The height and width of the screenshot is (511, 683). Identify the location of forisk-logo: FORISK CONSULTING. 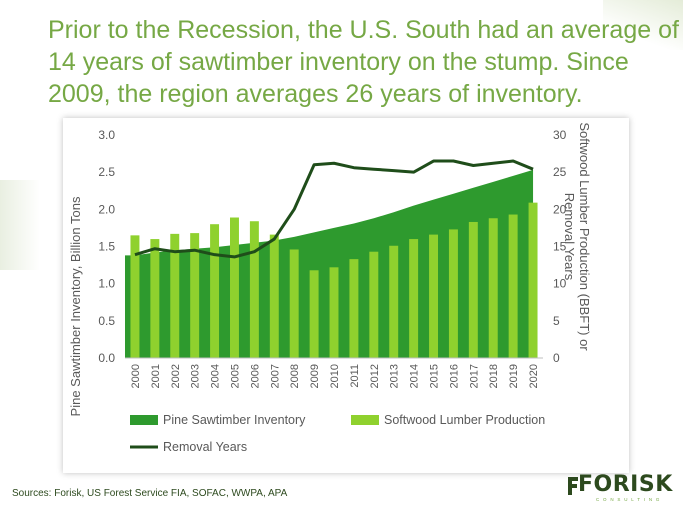
(620, 487).